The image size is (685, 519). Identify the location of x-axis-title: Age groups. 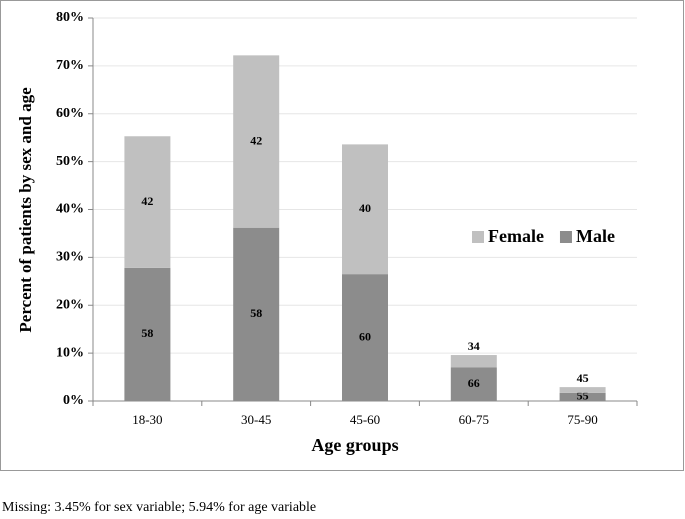
(354, 445).